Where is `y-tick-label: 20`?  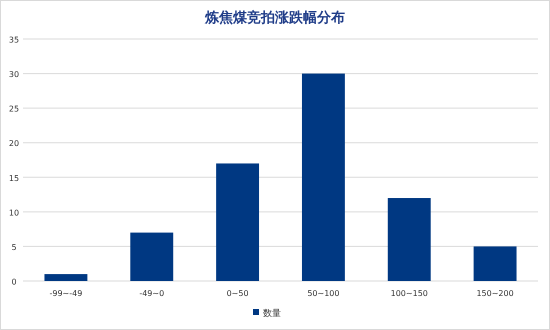 y-tick-label: 20 is located at coordinates (14, 143).